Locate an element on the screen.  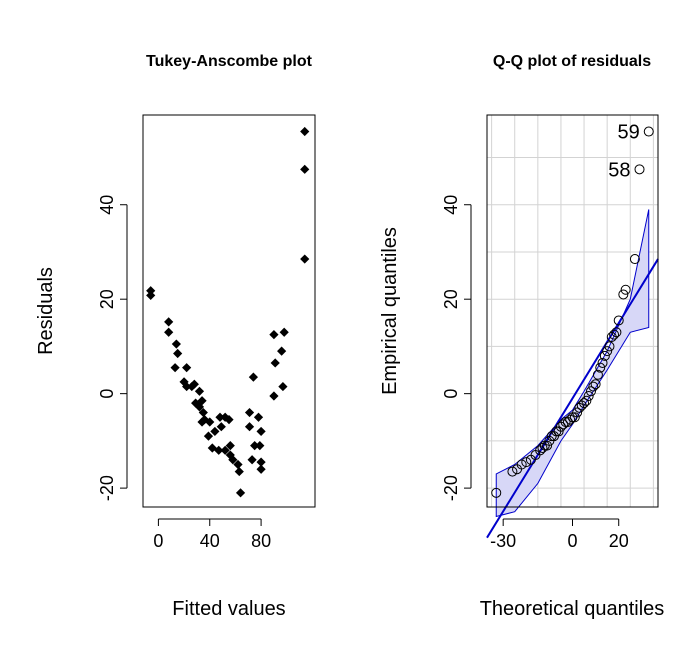
tukey-y-tick-label: 0 is located at coordinates (107, 394).